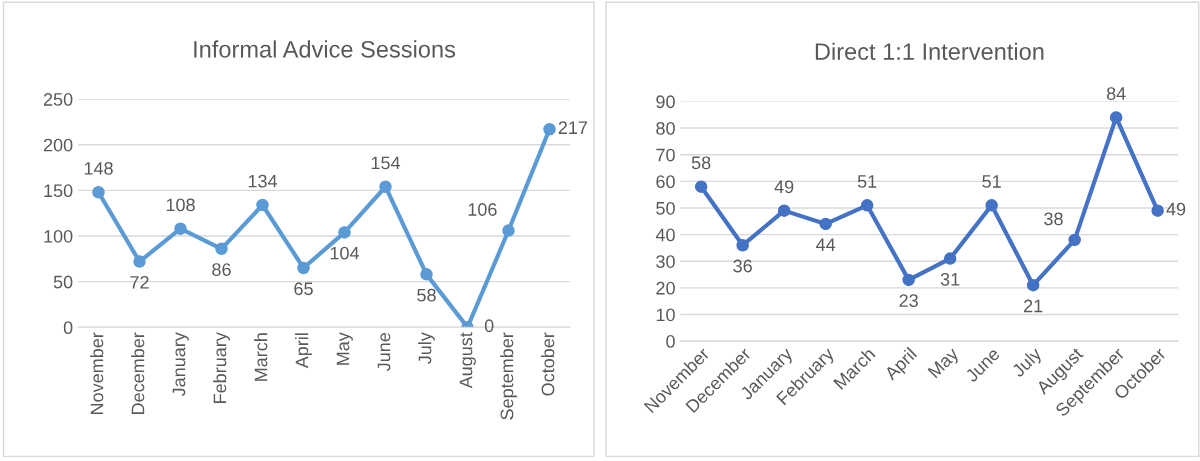 The width and height of the screenshot is (1200, 461). Describe the element at coordinates (58, 99) in the screenshot. I see `y-tick-label: 250` at that location.